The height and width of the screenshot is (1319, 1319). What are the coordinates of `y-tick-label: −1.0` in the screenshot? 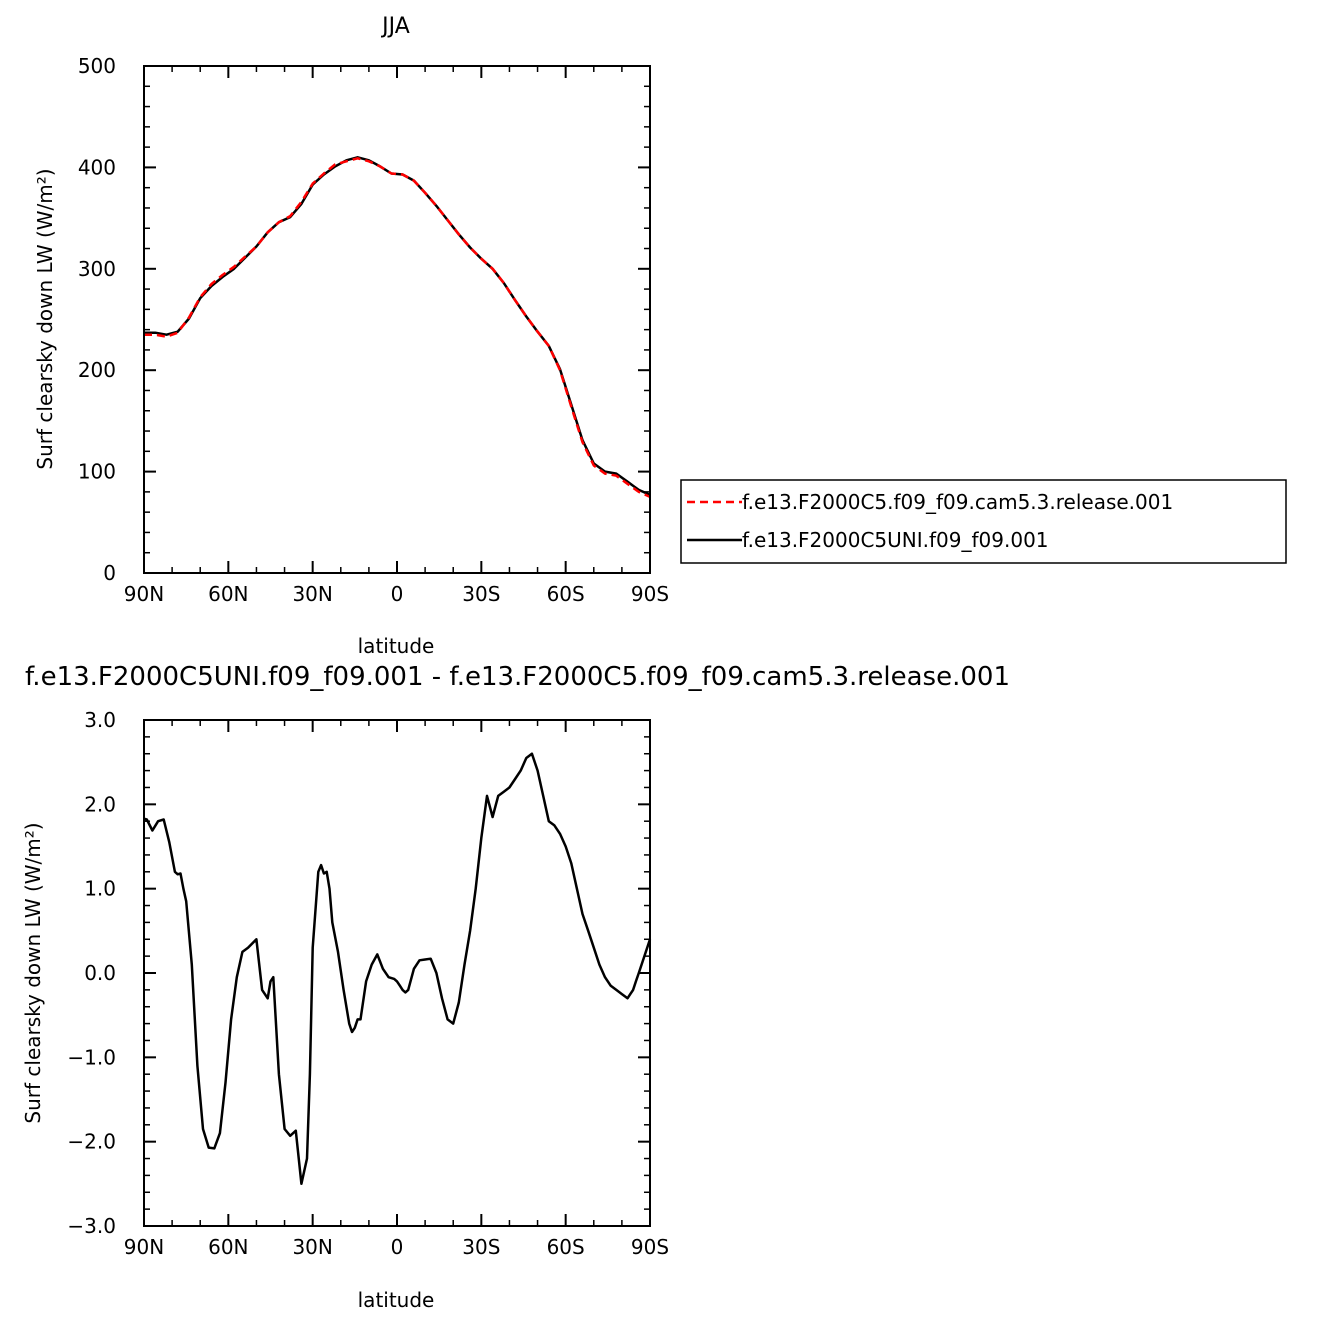 It's located at (91, 1057).